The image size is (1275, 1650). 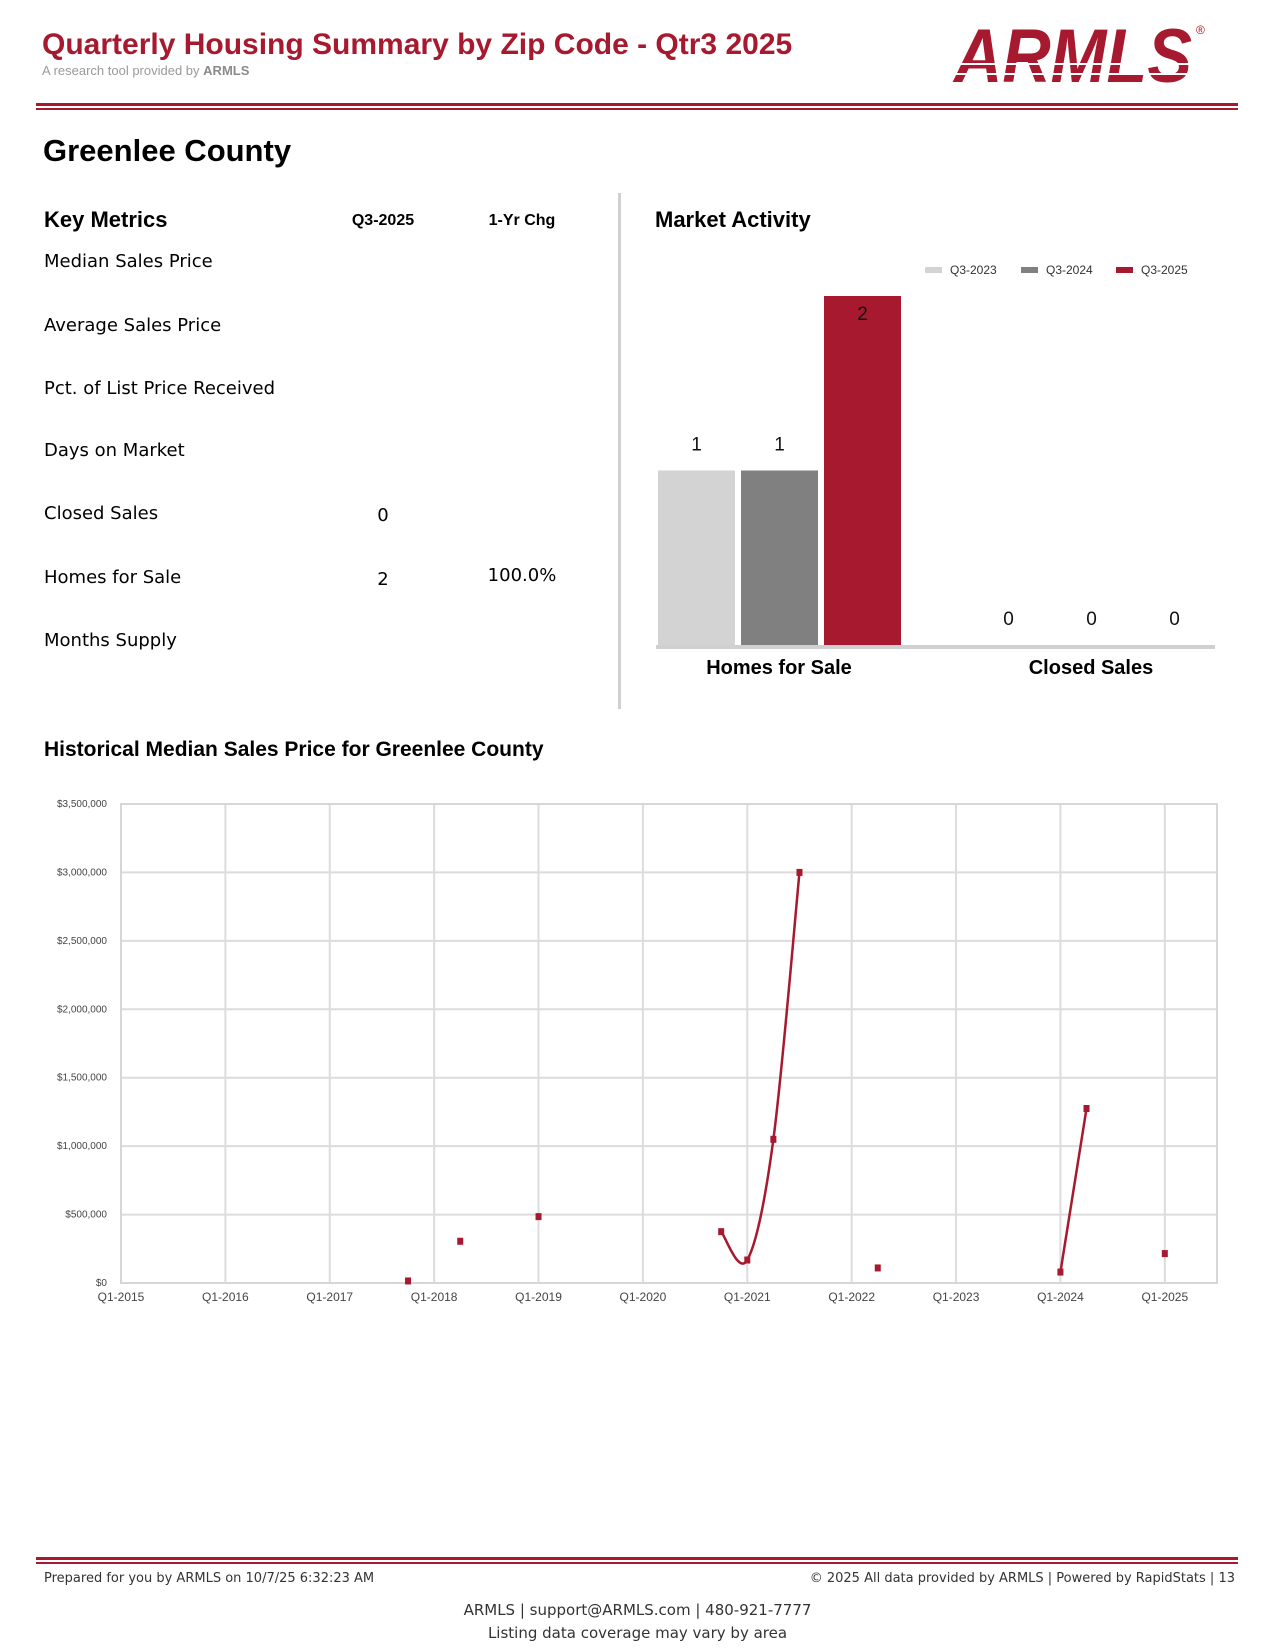 What do you see at coordinates (1060, 1297) in the screenshot?
I see `x-tick-label: Q1-2024` at bounding box center [1060, 1297].